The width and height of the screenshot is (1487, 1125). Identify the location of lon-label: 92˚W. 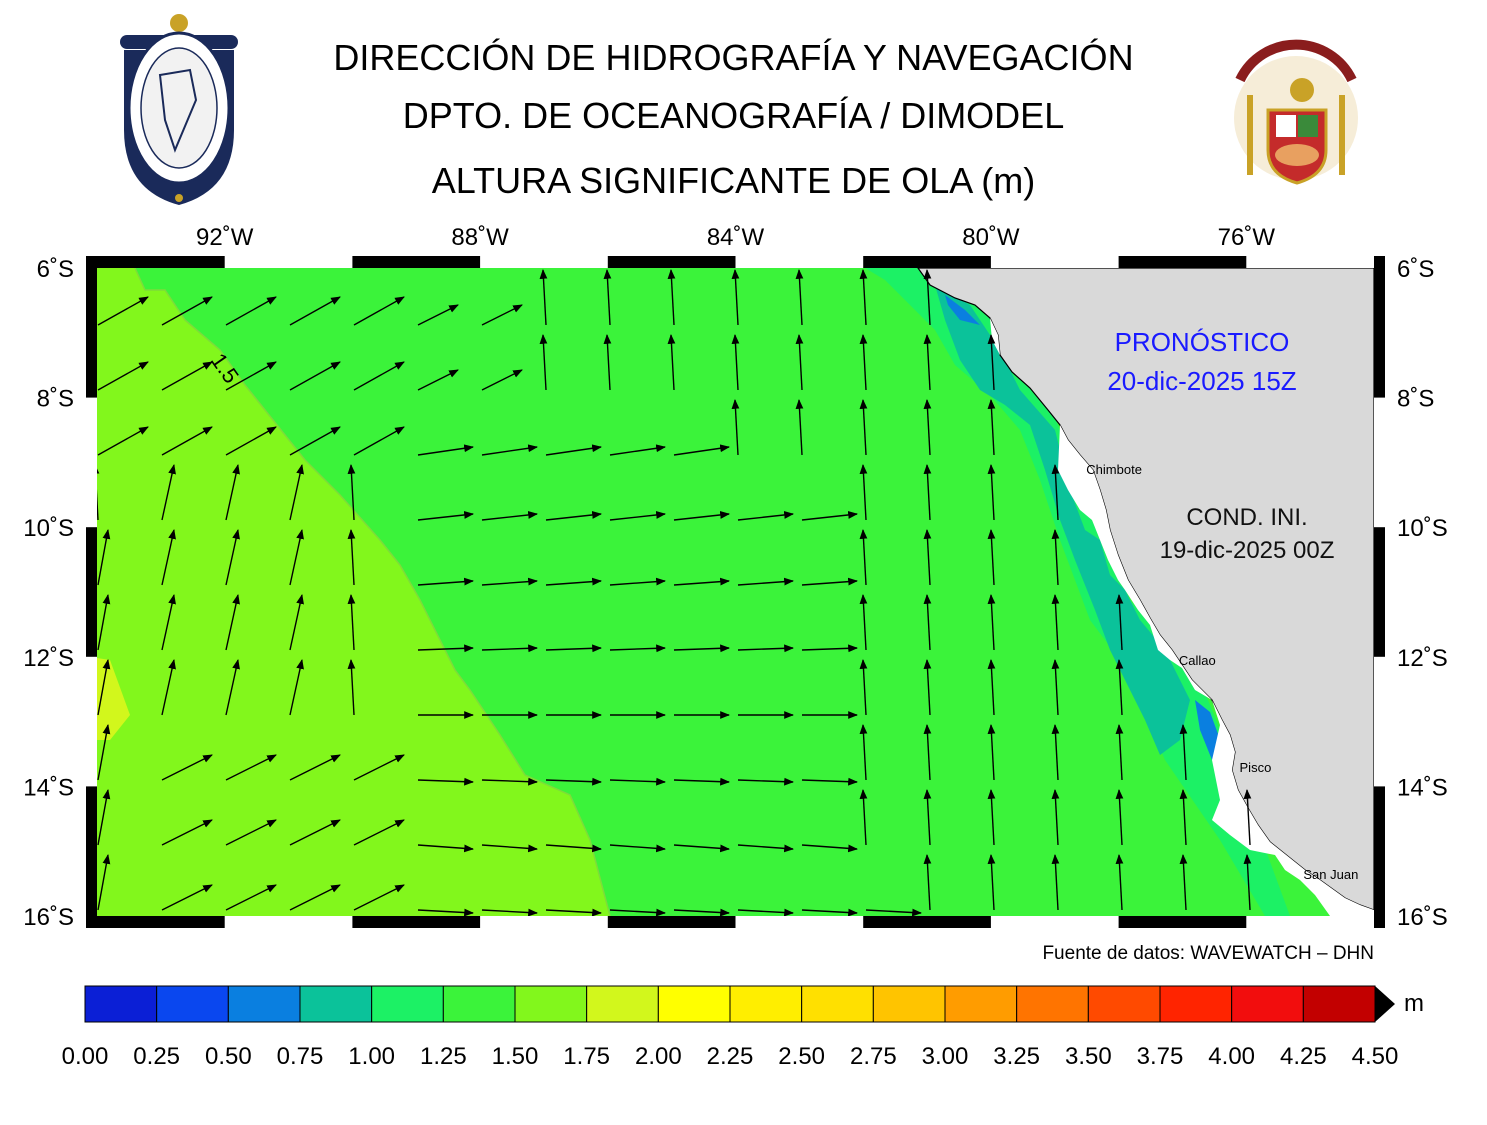
(225, 237).